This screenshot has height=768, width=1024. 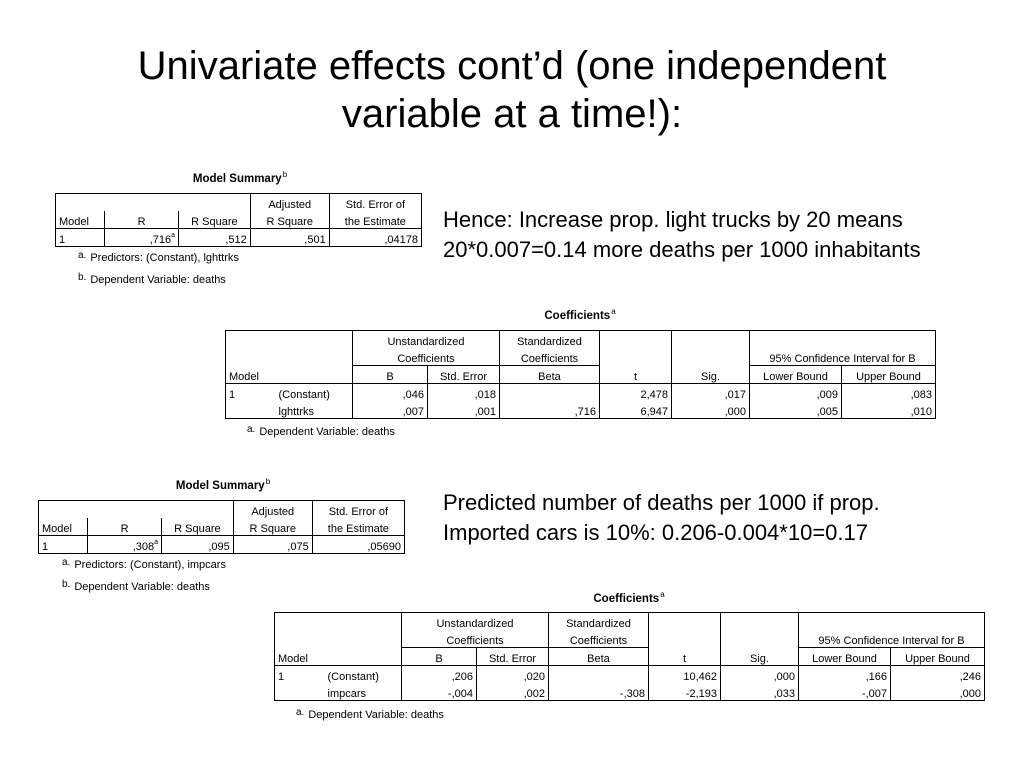 I want to click on c2-r1-se: ,020, so click(x=512, y=674).